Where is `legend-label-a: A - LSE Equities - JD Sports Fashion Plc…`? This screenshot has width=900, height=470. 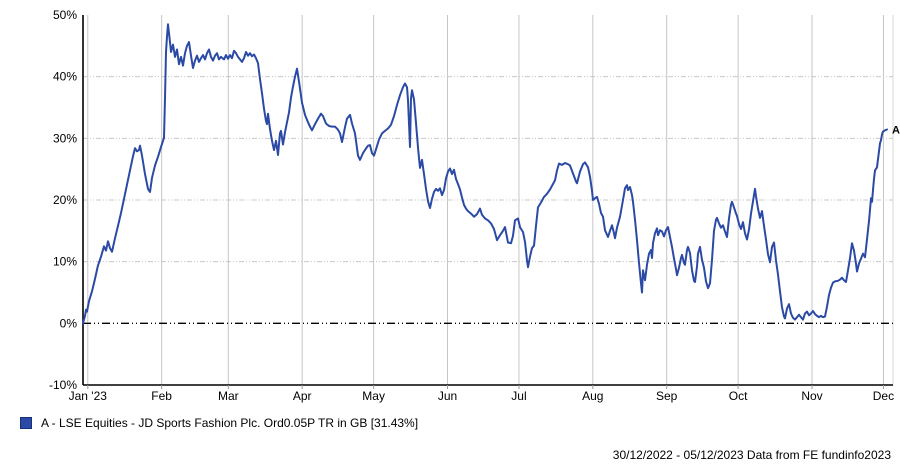 legend-label-a: A - LSE Equities - JD Sports Fashion Plc… is located at coordinates (230, 423).